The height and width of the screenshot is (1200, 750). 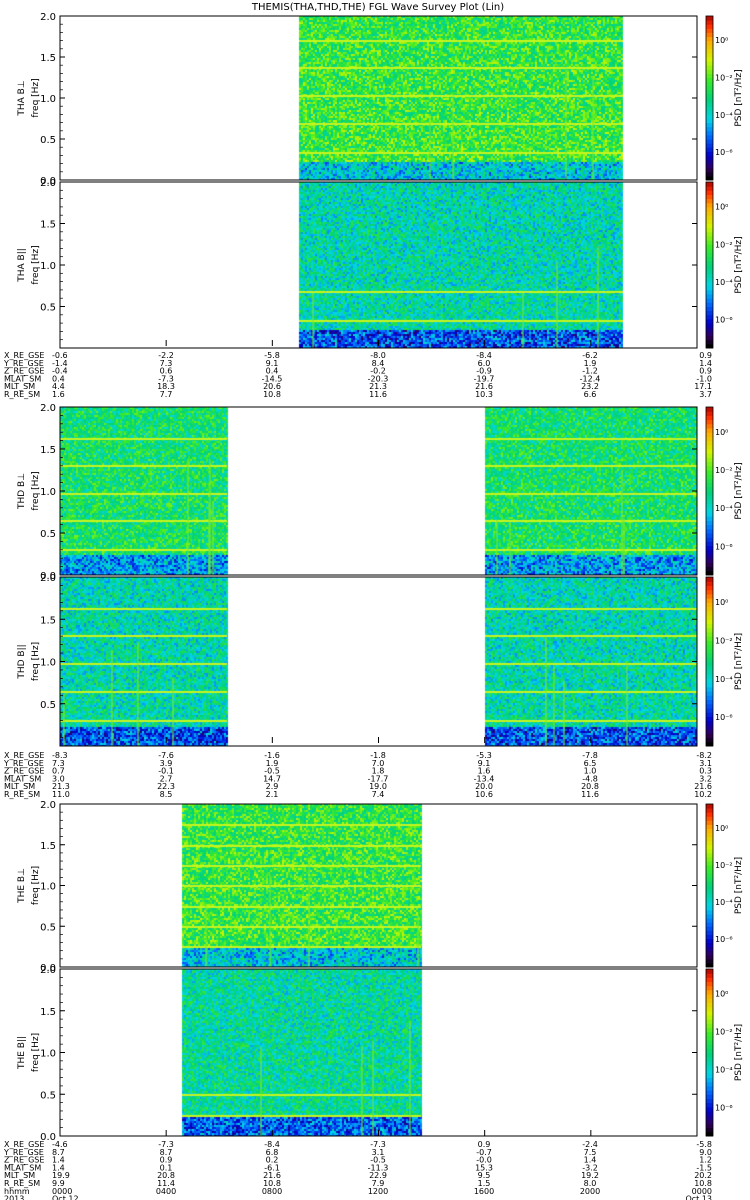 What do you see at coordinates (484, 1191) in the screenshot?
I see `table-cell: 1600` at bounding box center [484, 1191].